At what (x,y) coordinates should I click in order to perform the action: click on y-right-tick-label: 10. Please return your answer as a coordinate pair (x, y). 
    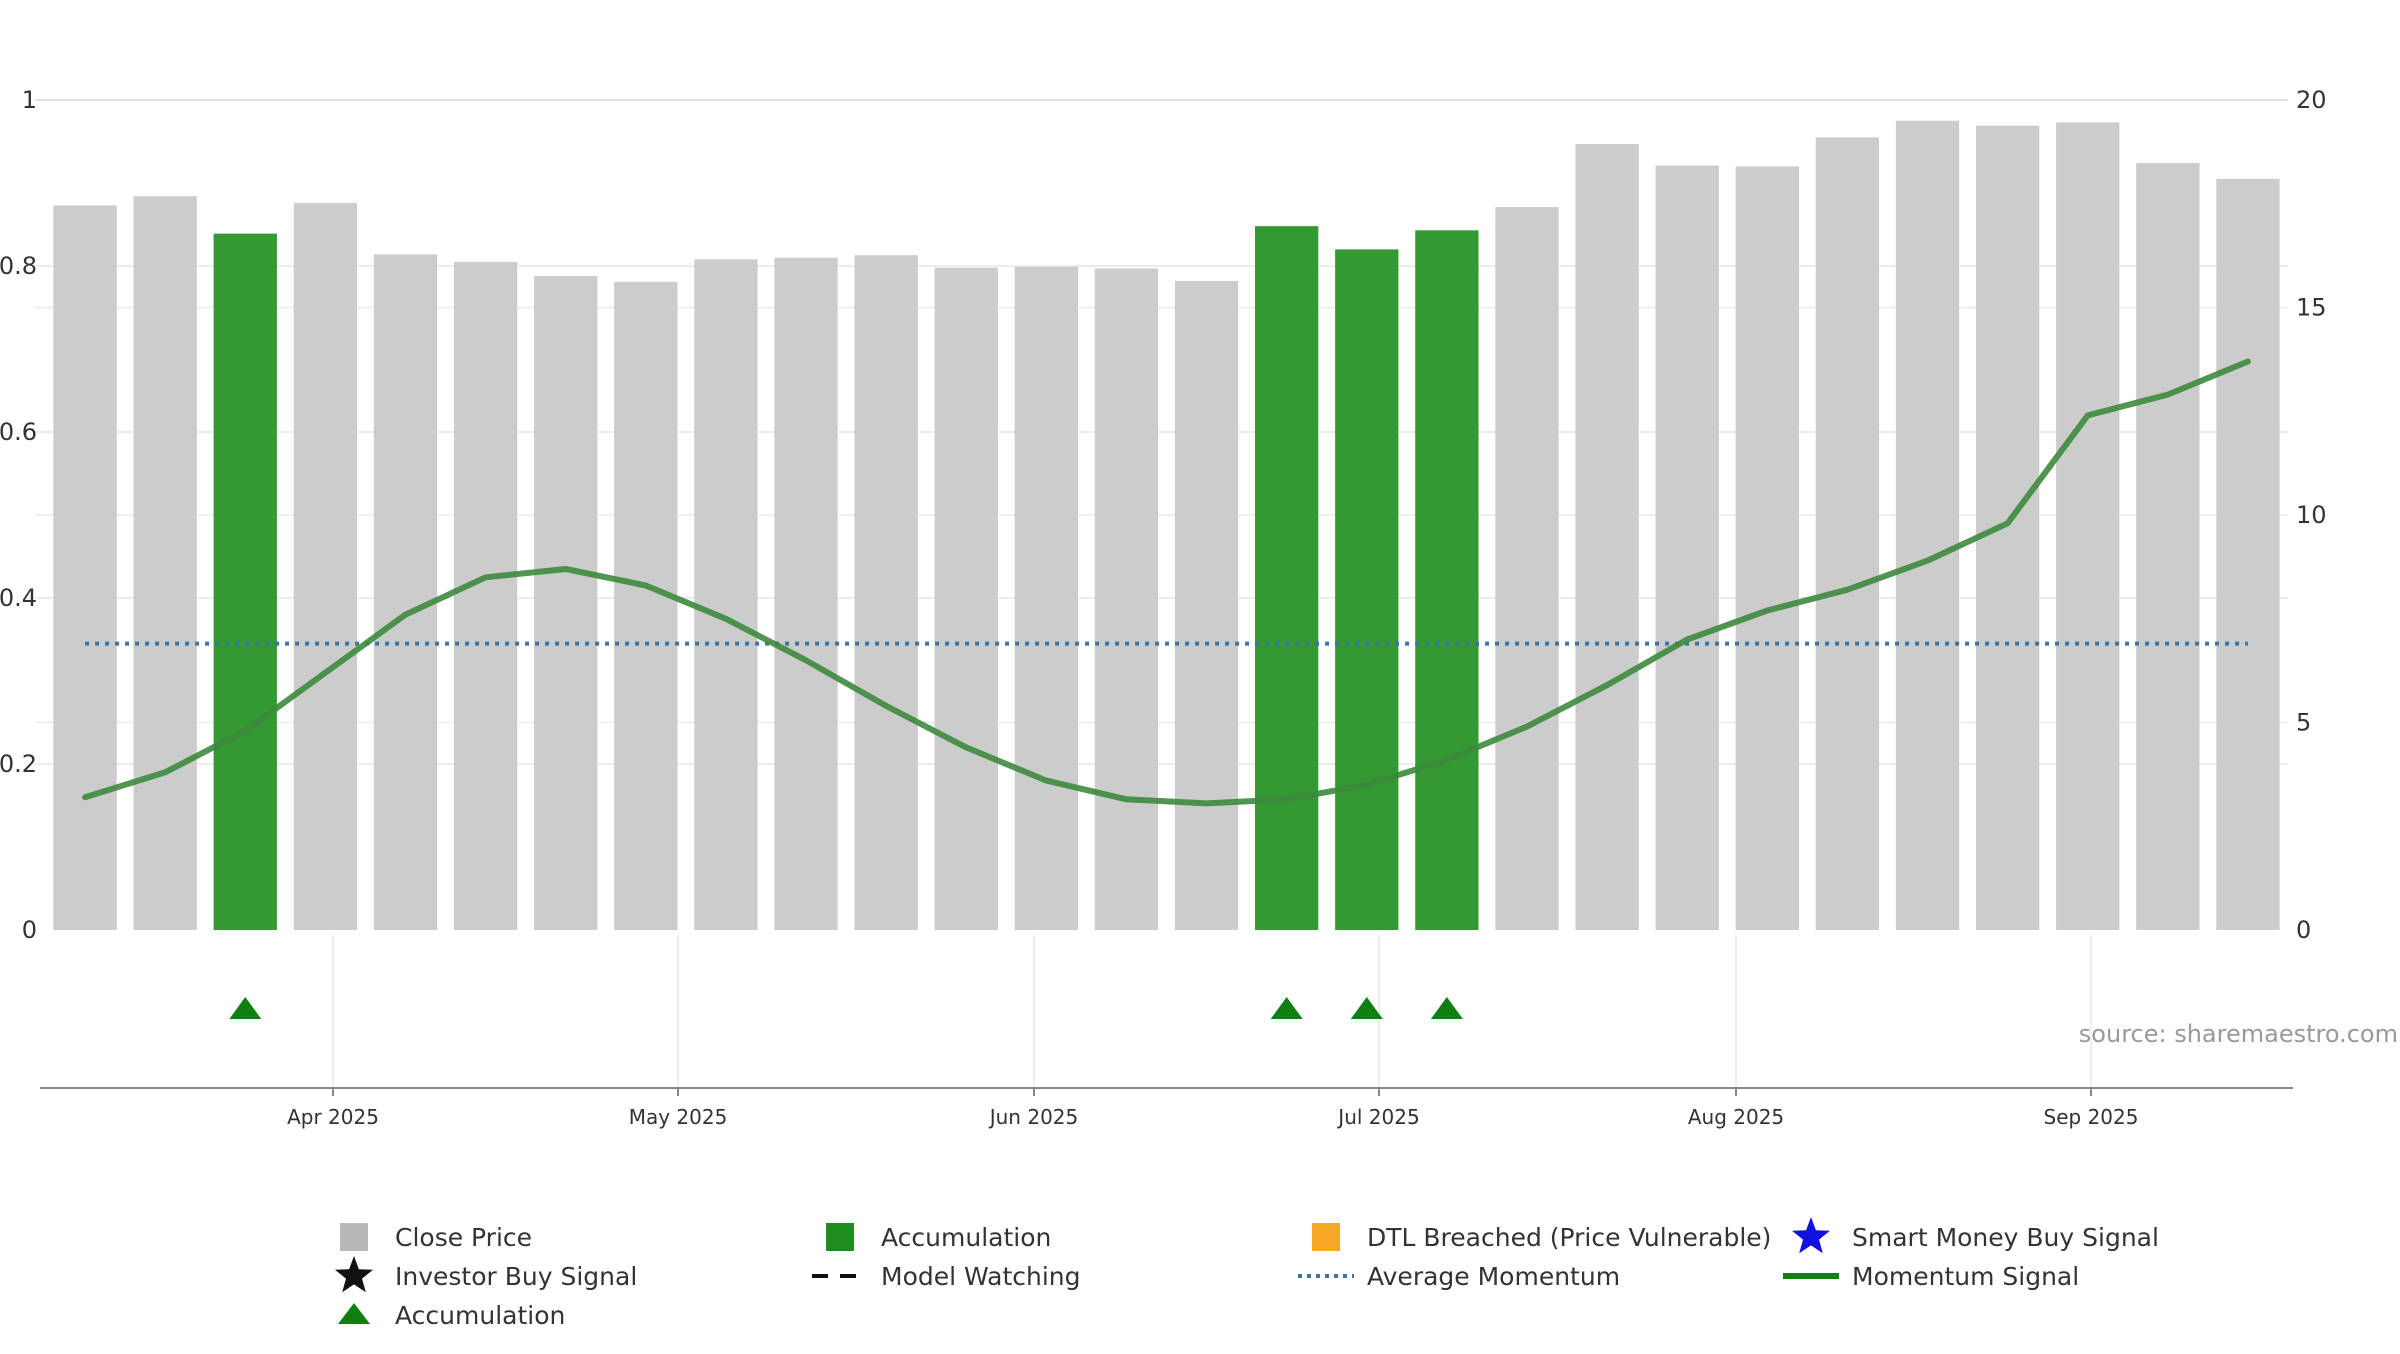
    Looking at the image, I should click on (2311, 515).